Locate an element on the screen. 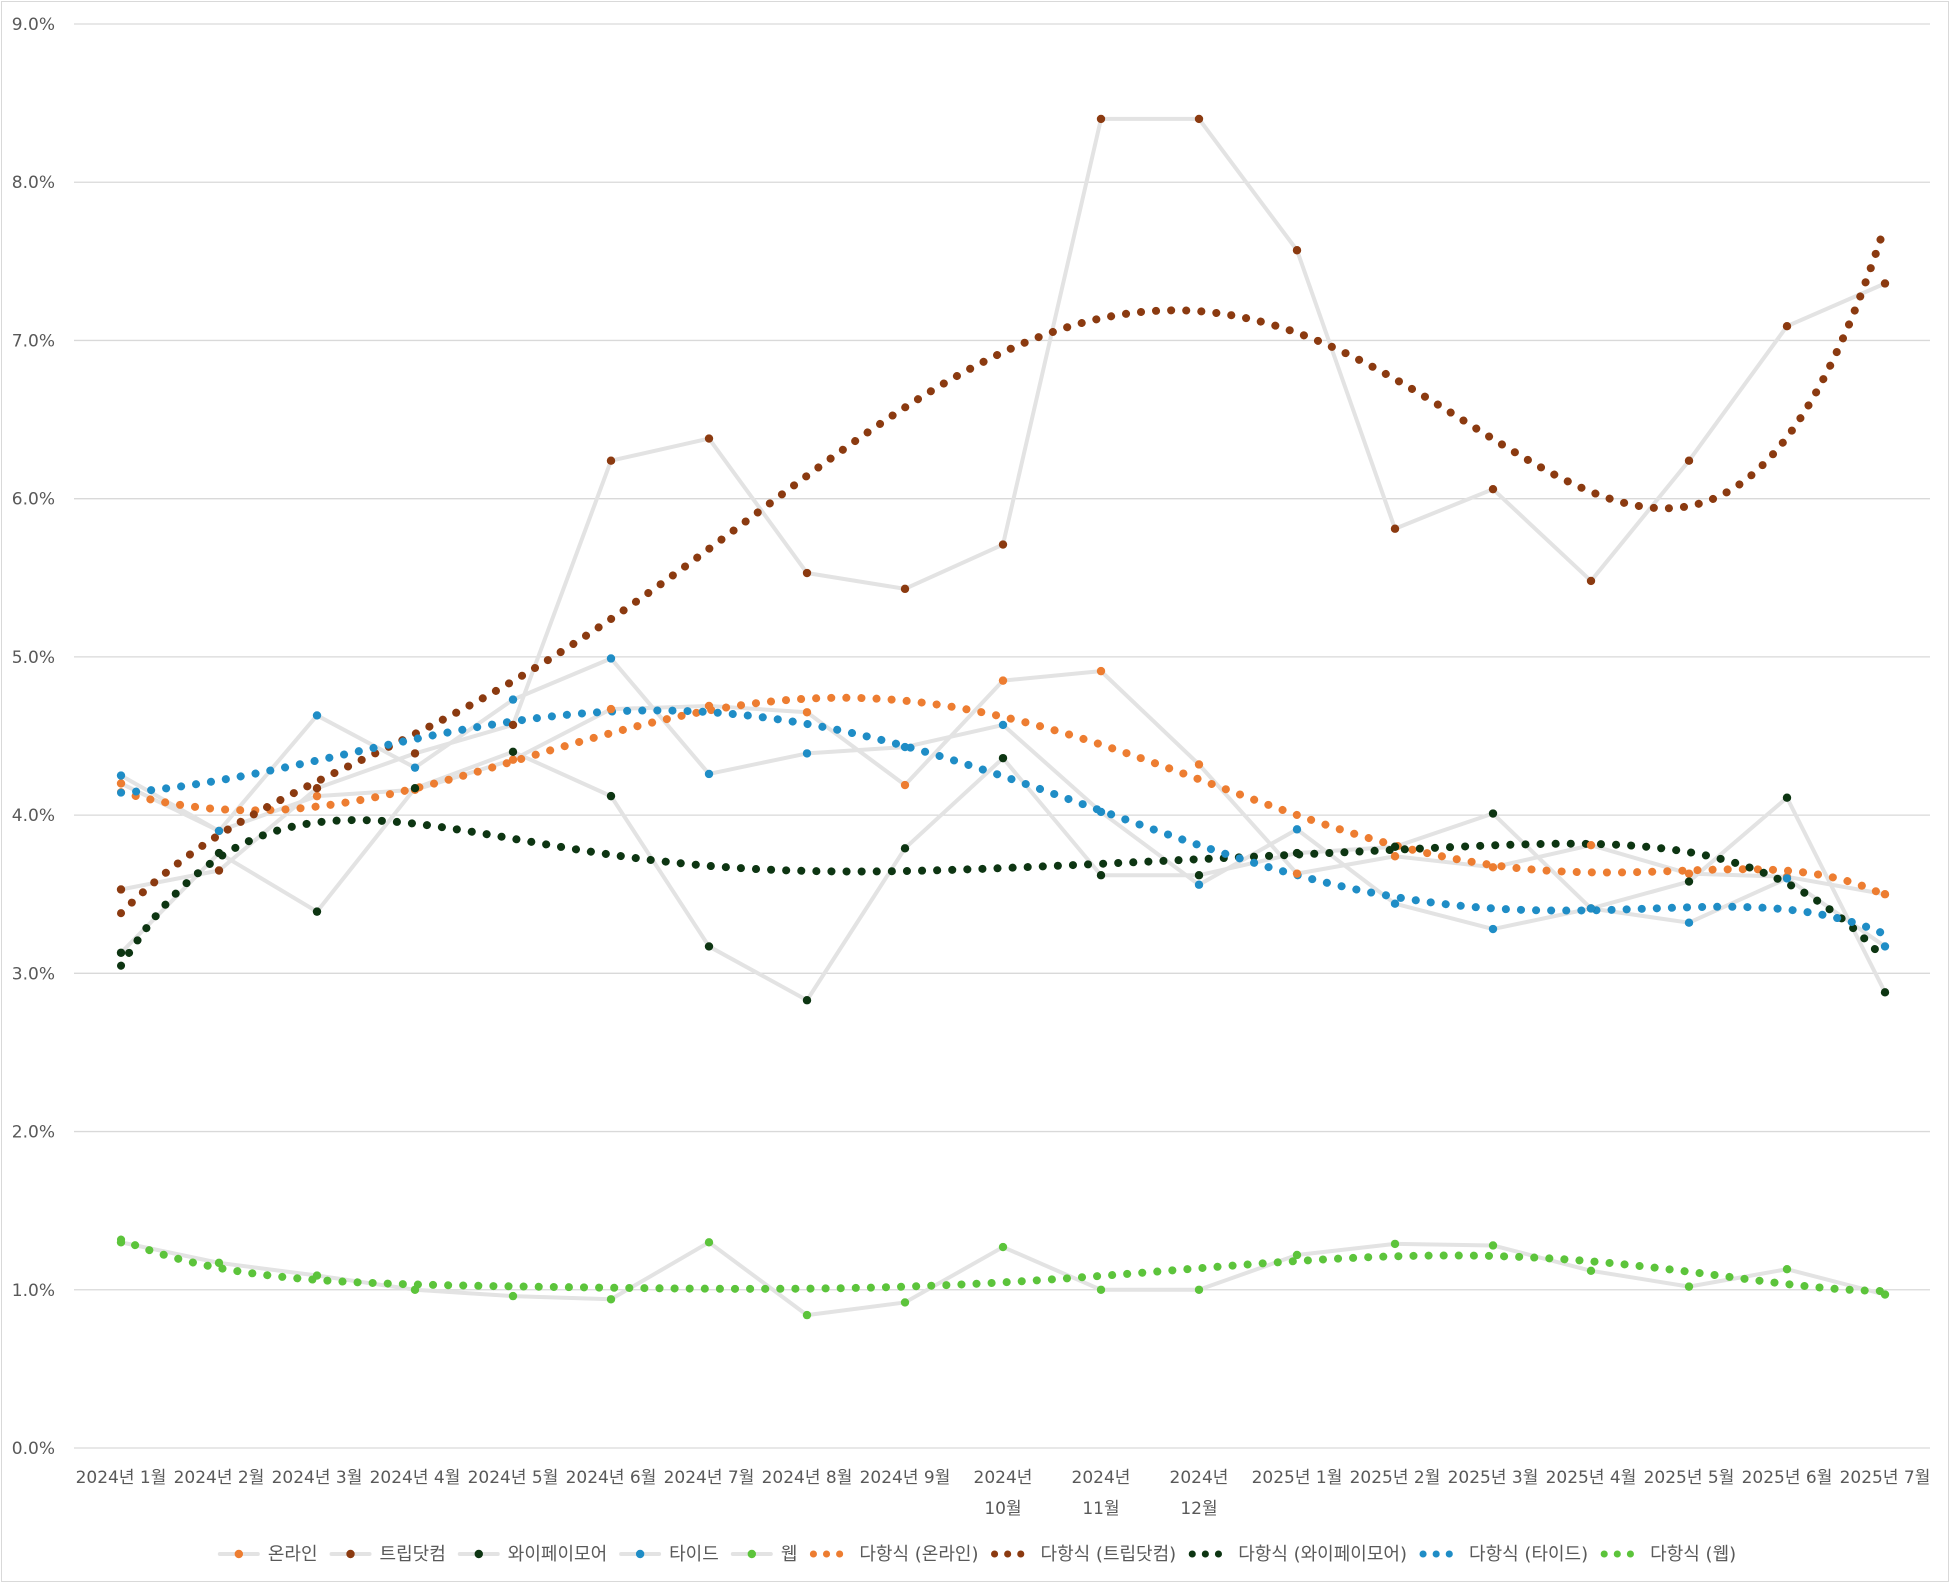  y-tick-label: 5.0% is located at coordinates (33, 658).